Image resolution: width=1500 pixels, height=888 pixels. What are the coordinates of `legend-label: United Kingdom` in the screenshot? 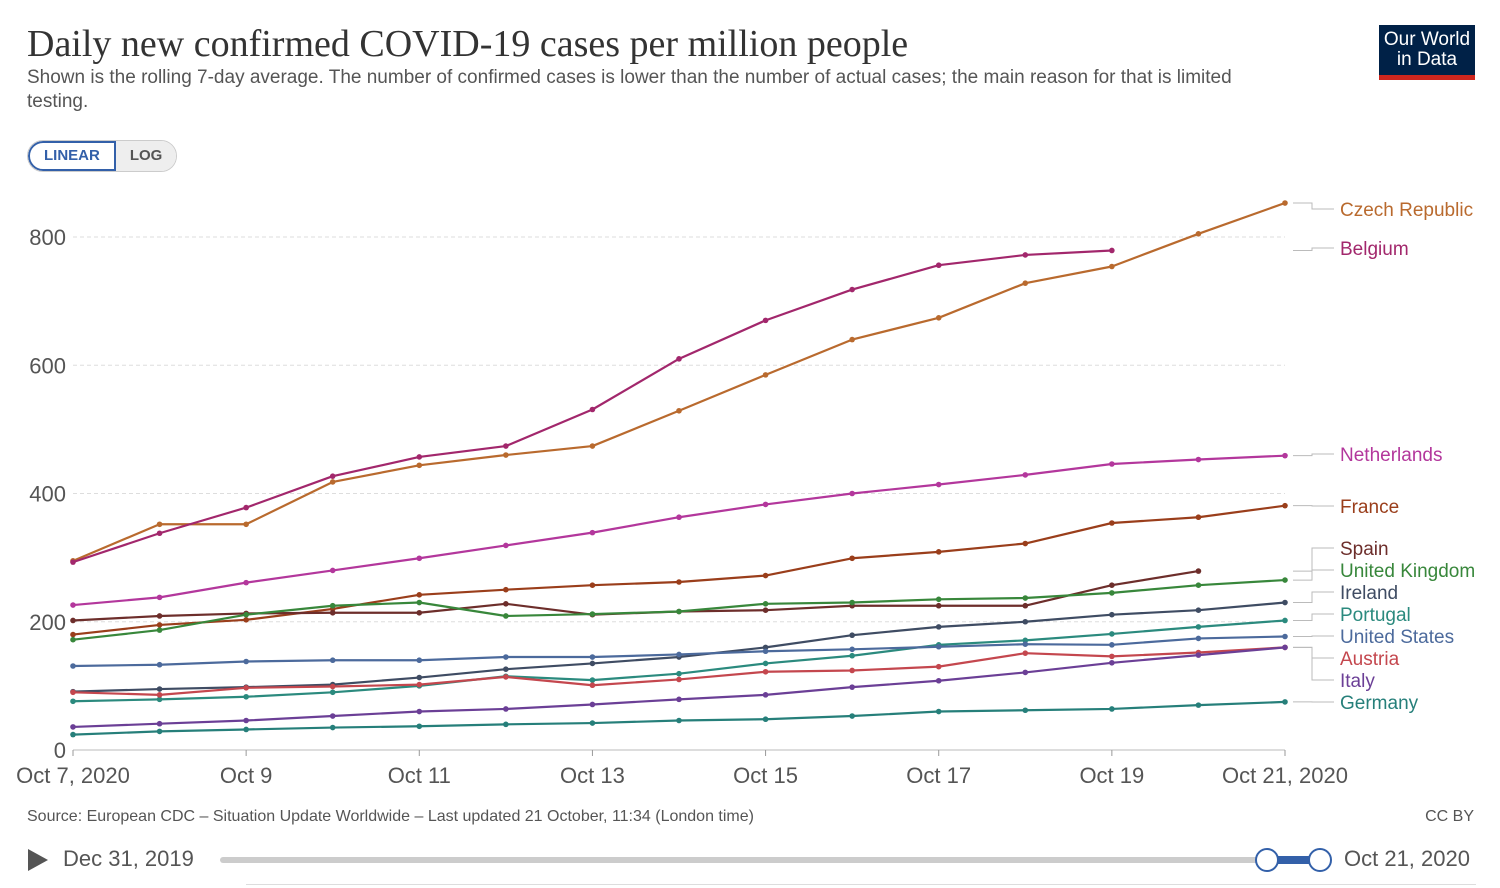 It's located at (1407, 571).